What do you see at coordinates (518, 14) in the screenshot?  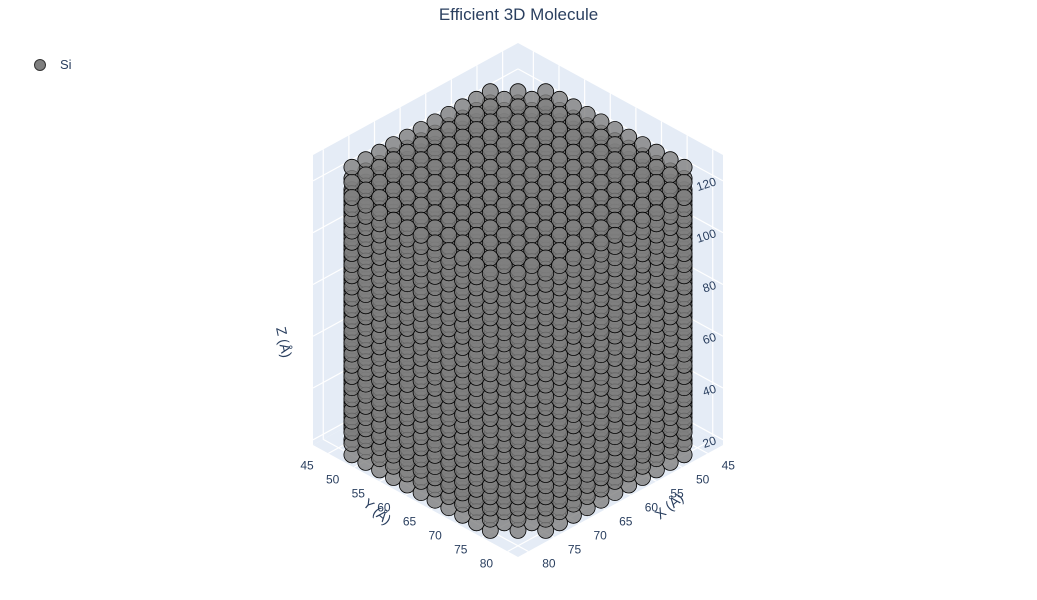 I see `chart-title: Efficient 3D Molecule` at bounding box center [518, 14].